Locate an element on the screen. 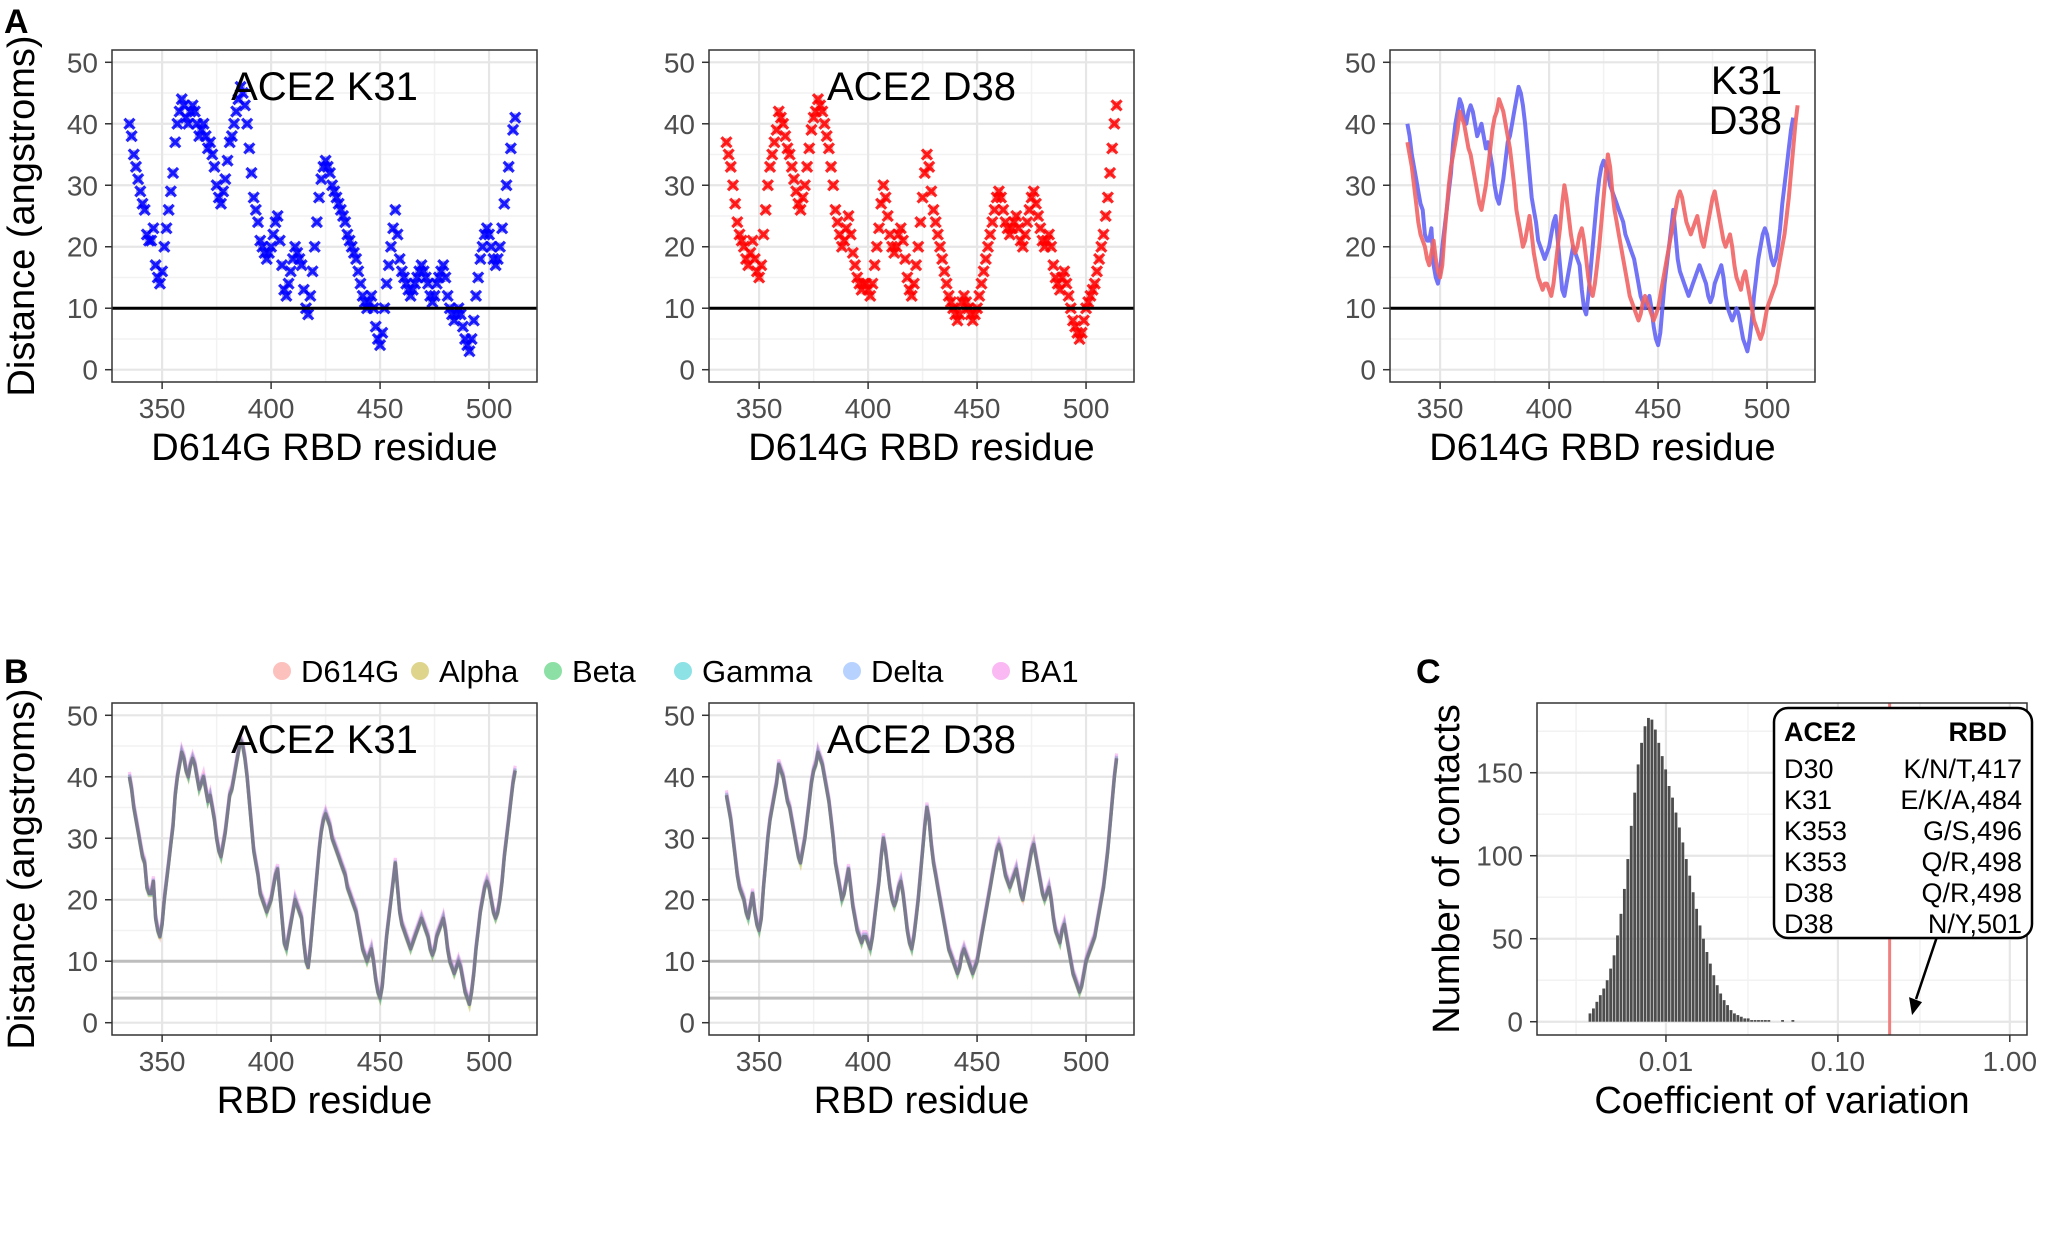 The width and height of the screenshot is (2055, 1252). x-axis-label: D614G RBD residue is located at coordinates (1602, 448).